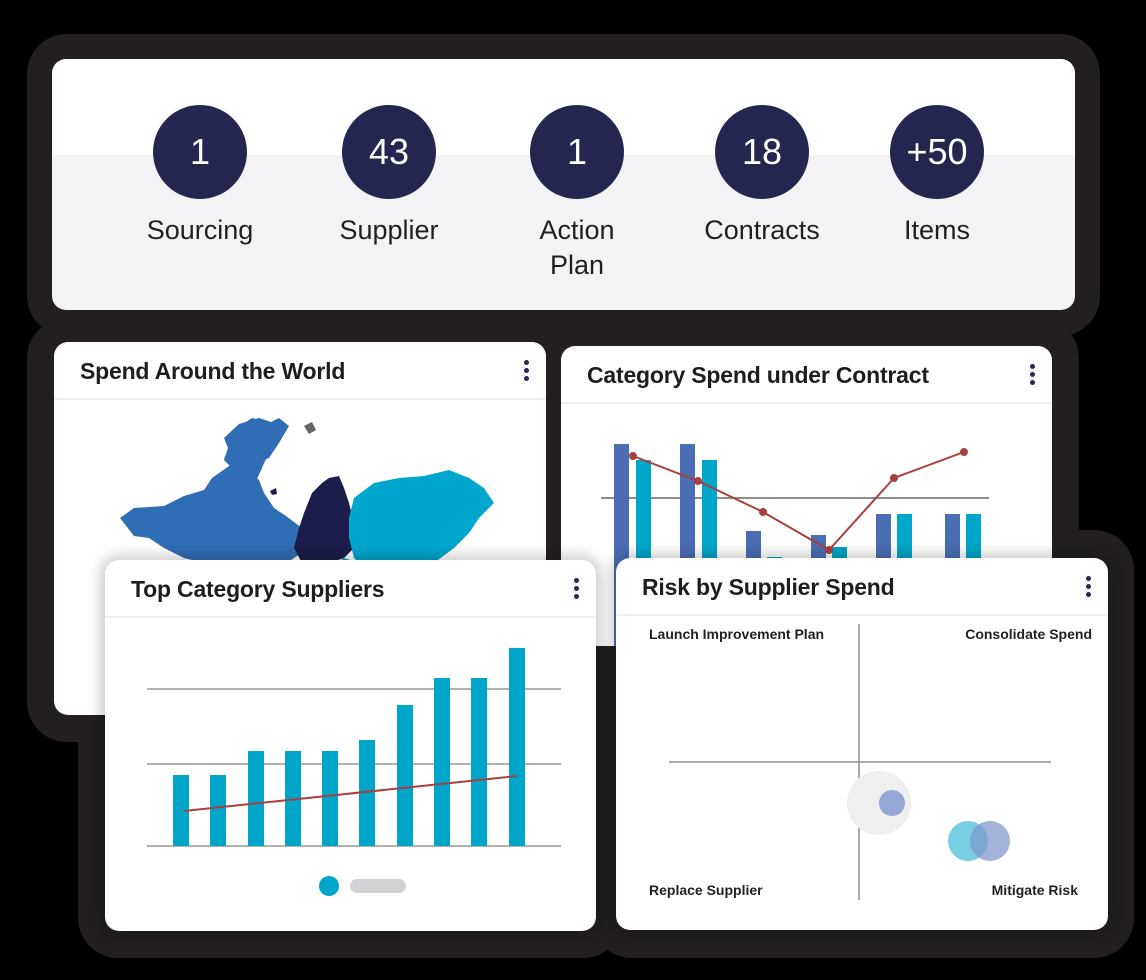 This screenshot has width=1146, height=980. What do you see at coordinates (200, 230) in the screenshot?
I see `stat-label: Sourcing` at bounding box center [200, 230].